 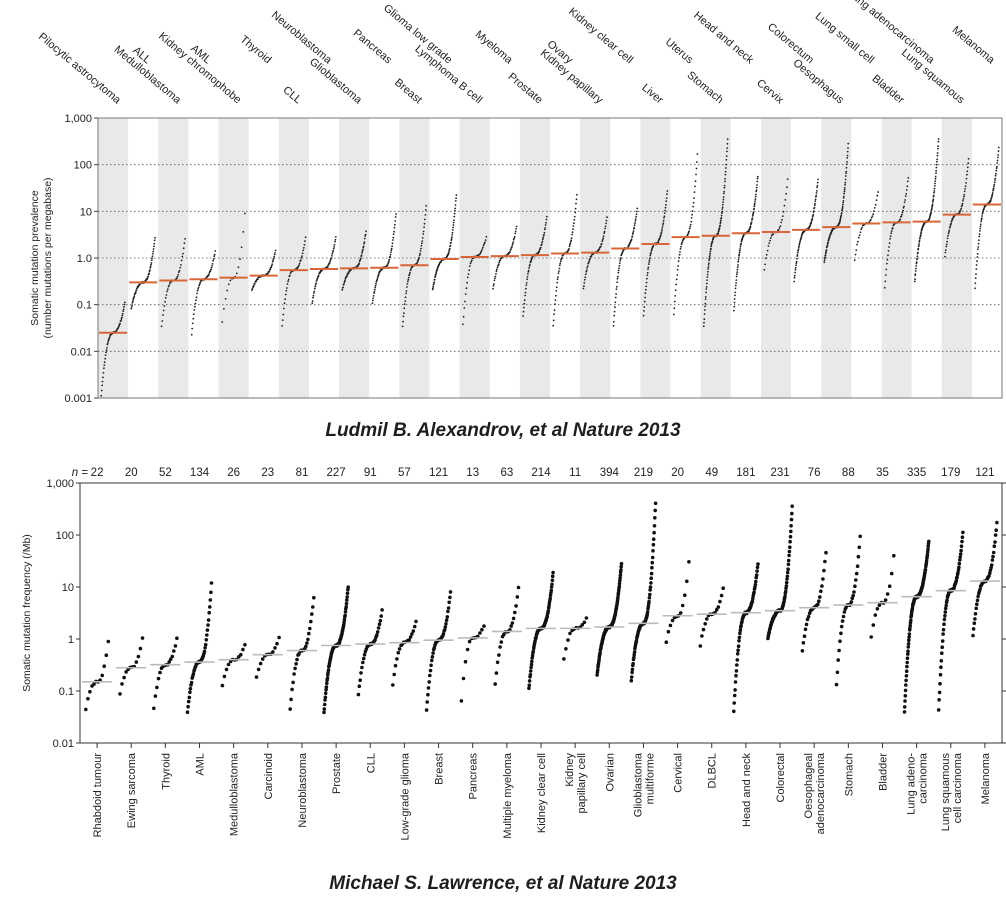 What do you see at coordinates (542, 793) in the screenshot?
I see `category-label: Kidney clear cell` at bounding box center [542, 793].